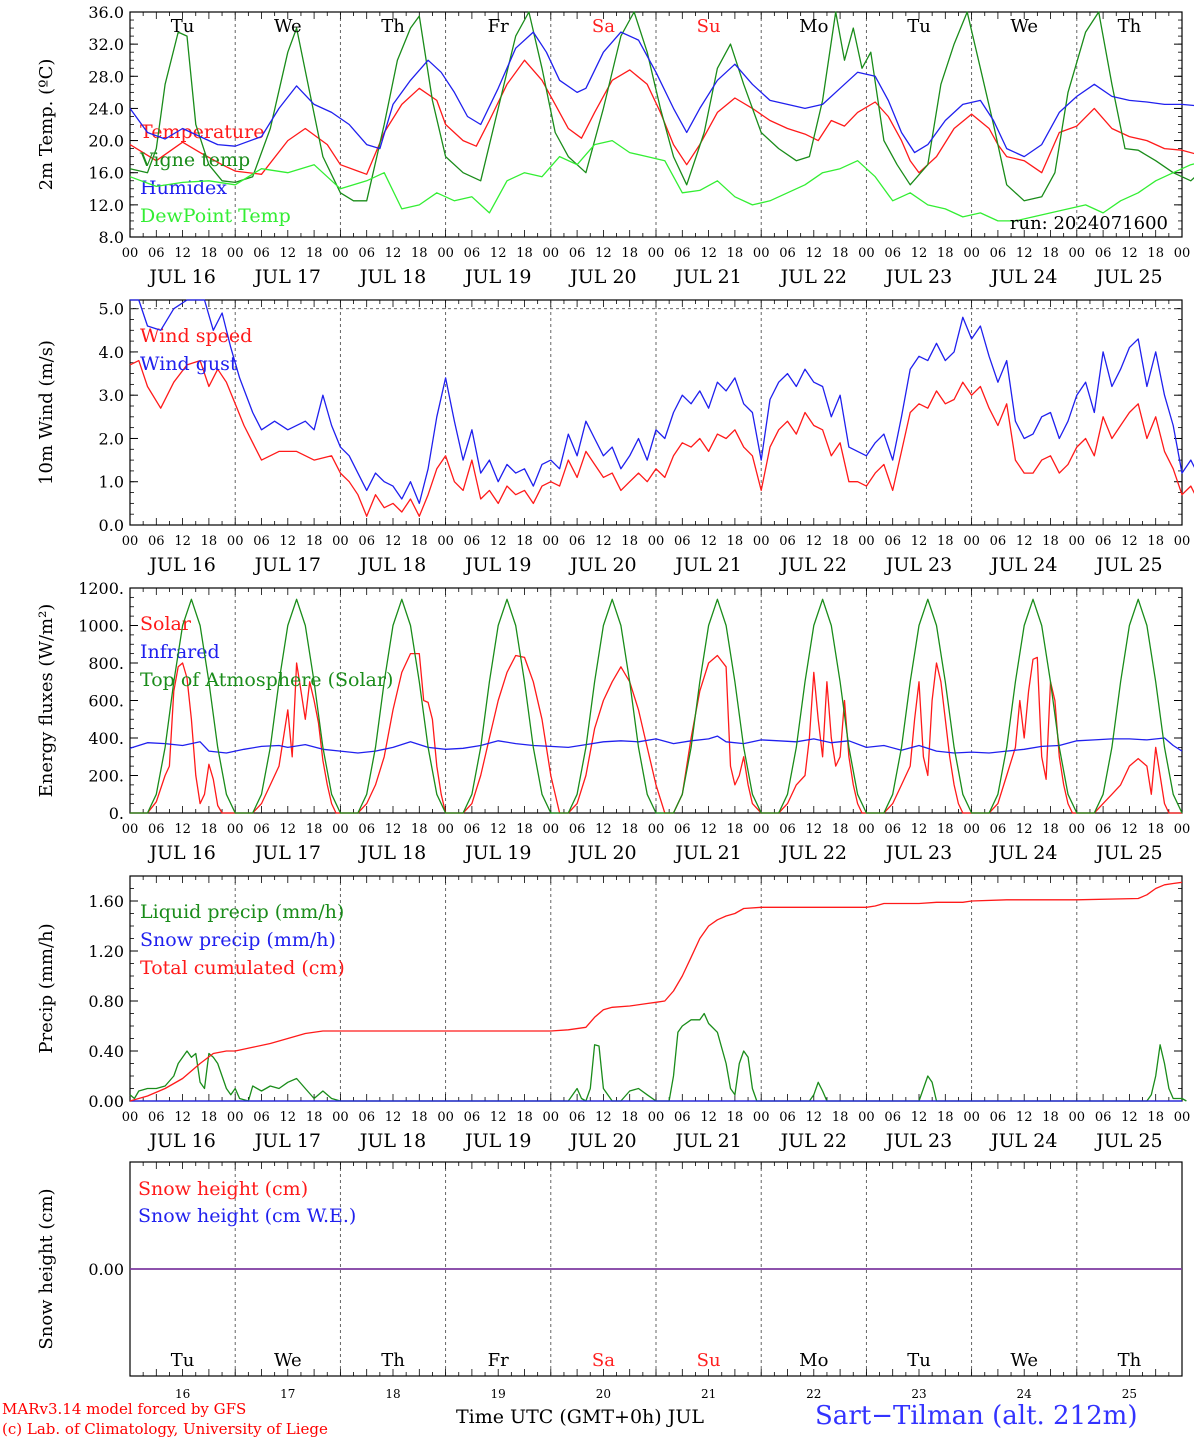 The width and height of the screenshot is (1194, 1440). Describe the element at coordinates (46, 701) in the screenshot. I see `y-axis-title: Energy fluxes (W/m²)` at that location.